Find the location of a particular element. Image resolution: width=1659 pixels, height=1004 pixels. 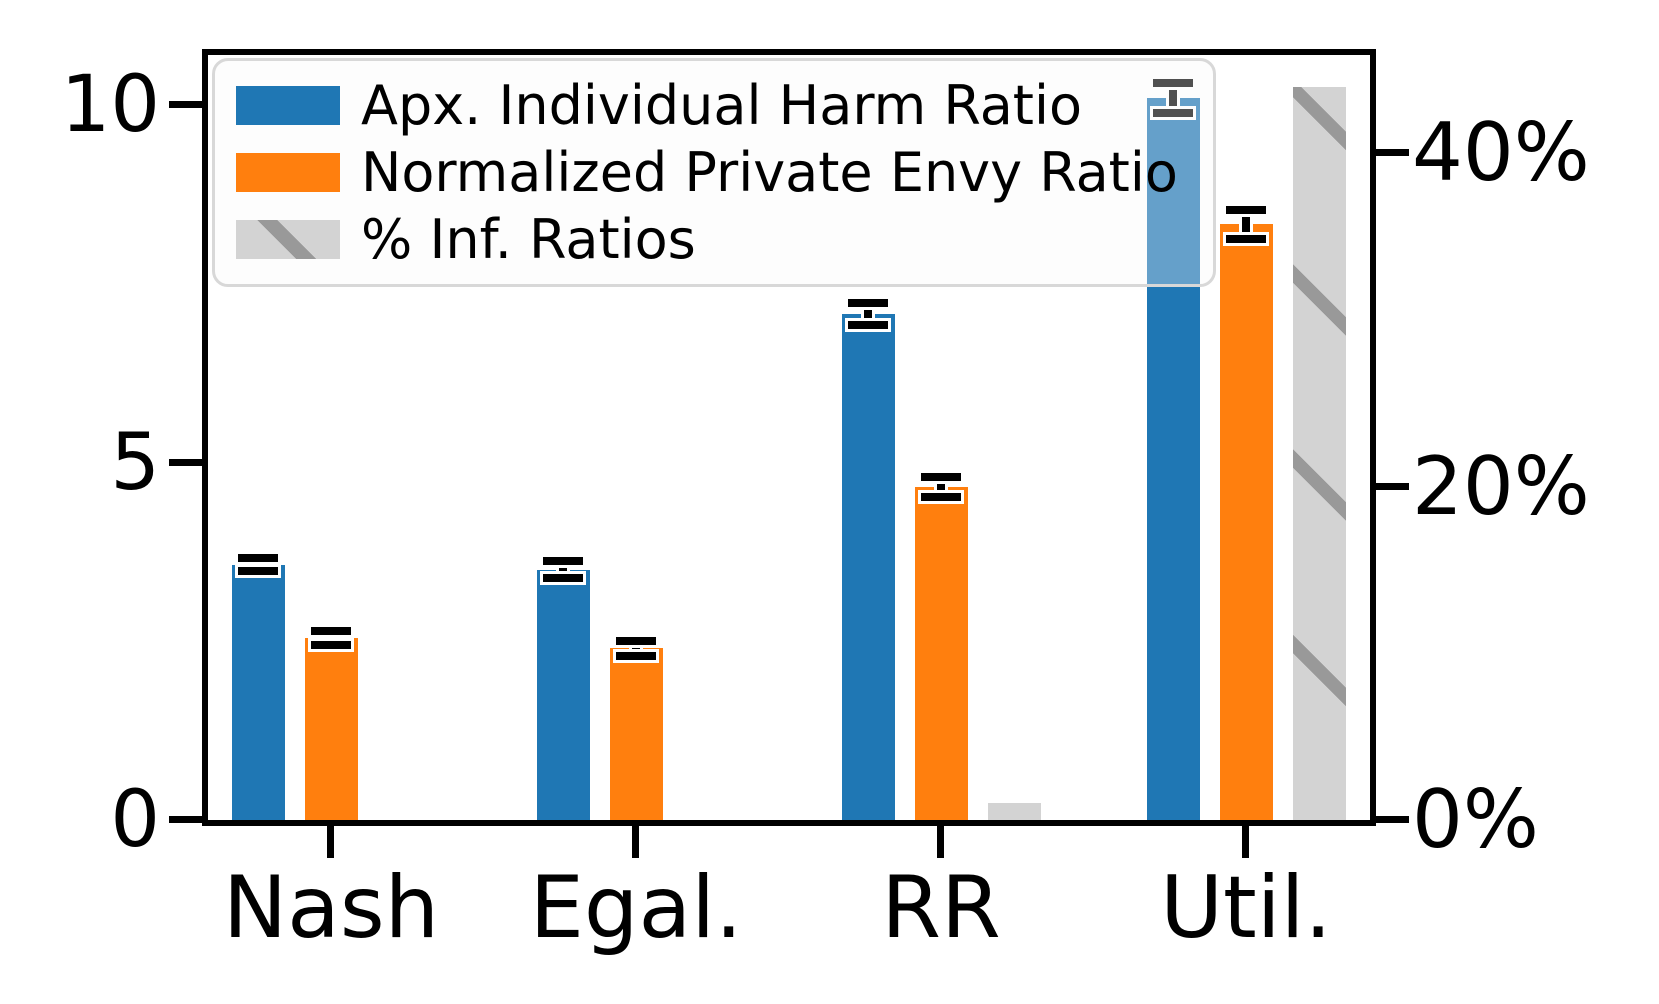

legend-swatch-envy is located at coordinates (288, 172).